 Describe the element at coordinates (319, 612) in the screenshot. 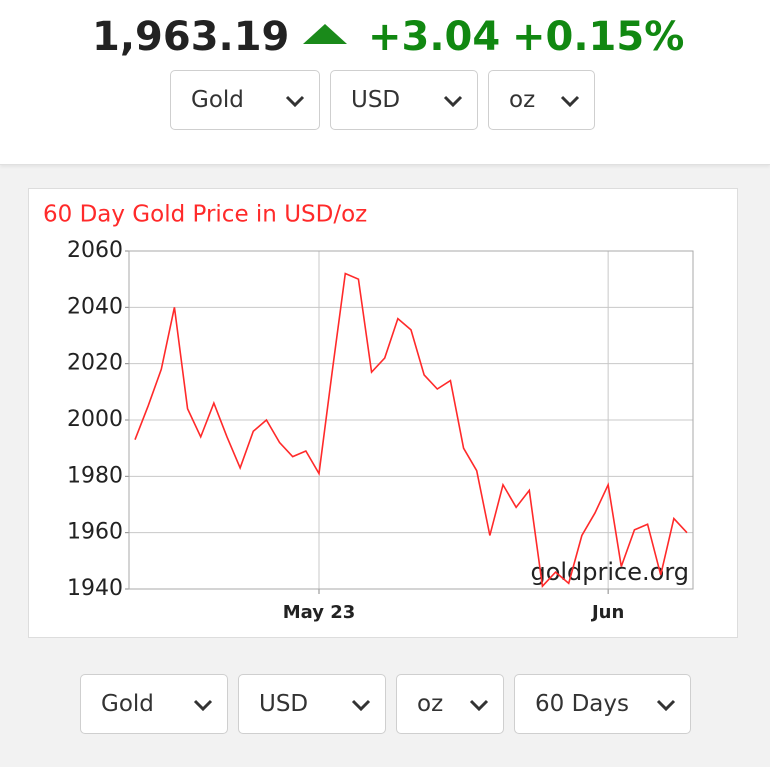

I see `x-tick-label: May 23` at that location.